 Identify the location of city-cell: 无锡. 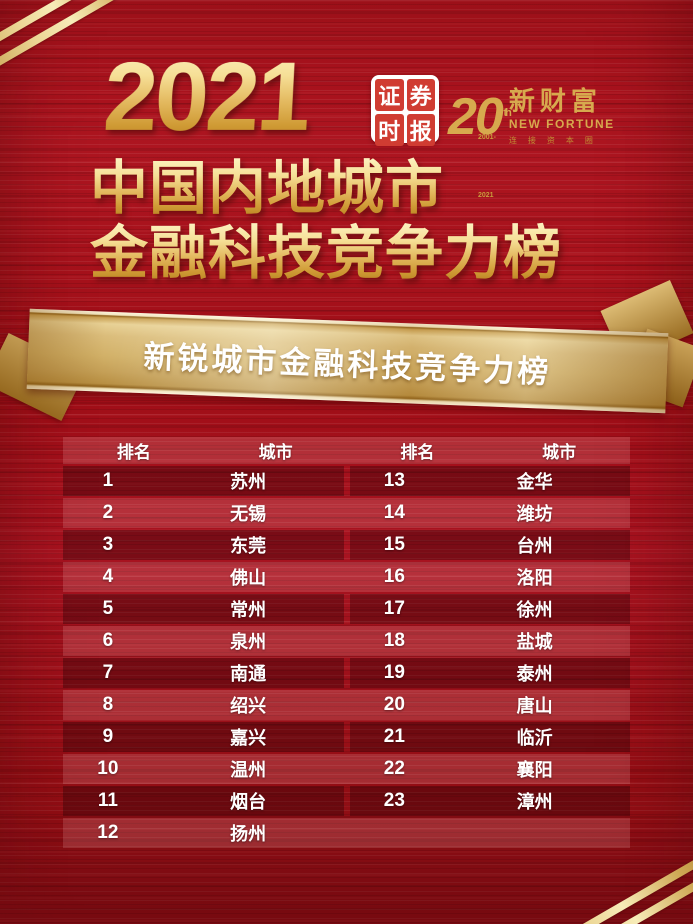
(248, 514).